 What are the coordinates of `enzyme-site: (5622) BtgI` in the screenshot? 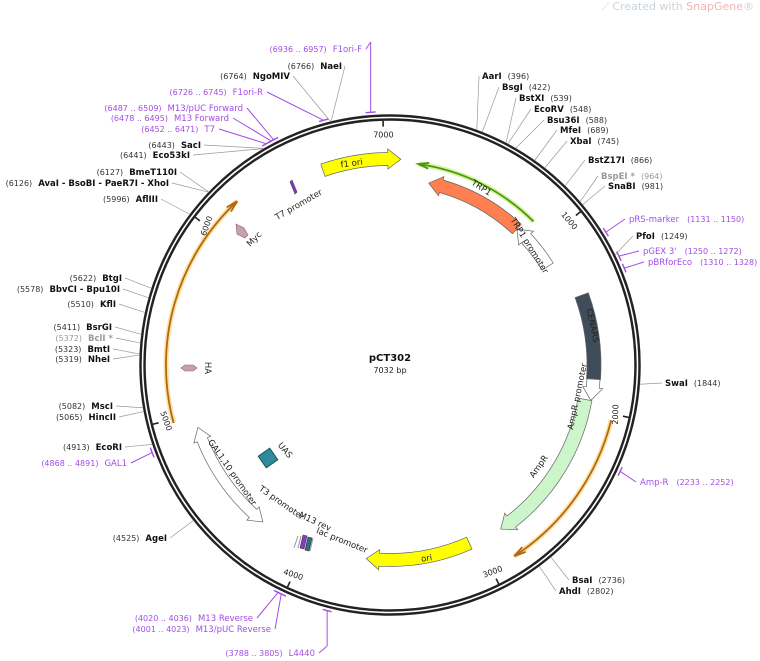 It's located at (96, 279).